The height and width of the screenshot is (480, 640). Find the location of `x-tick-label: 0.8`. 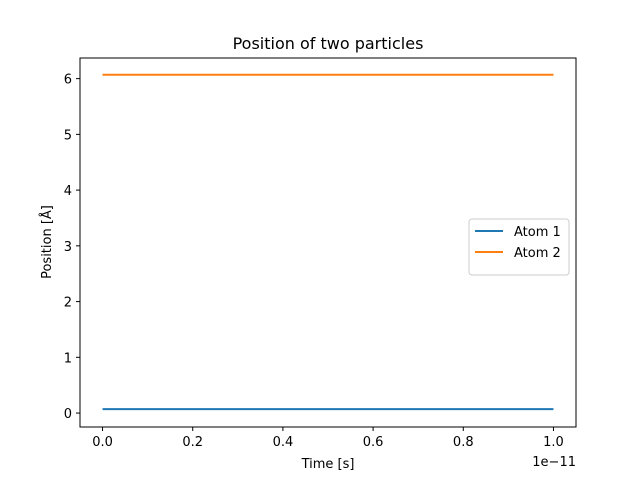

x-tick-label: 0.8 is located at coordinates (463, 442).